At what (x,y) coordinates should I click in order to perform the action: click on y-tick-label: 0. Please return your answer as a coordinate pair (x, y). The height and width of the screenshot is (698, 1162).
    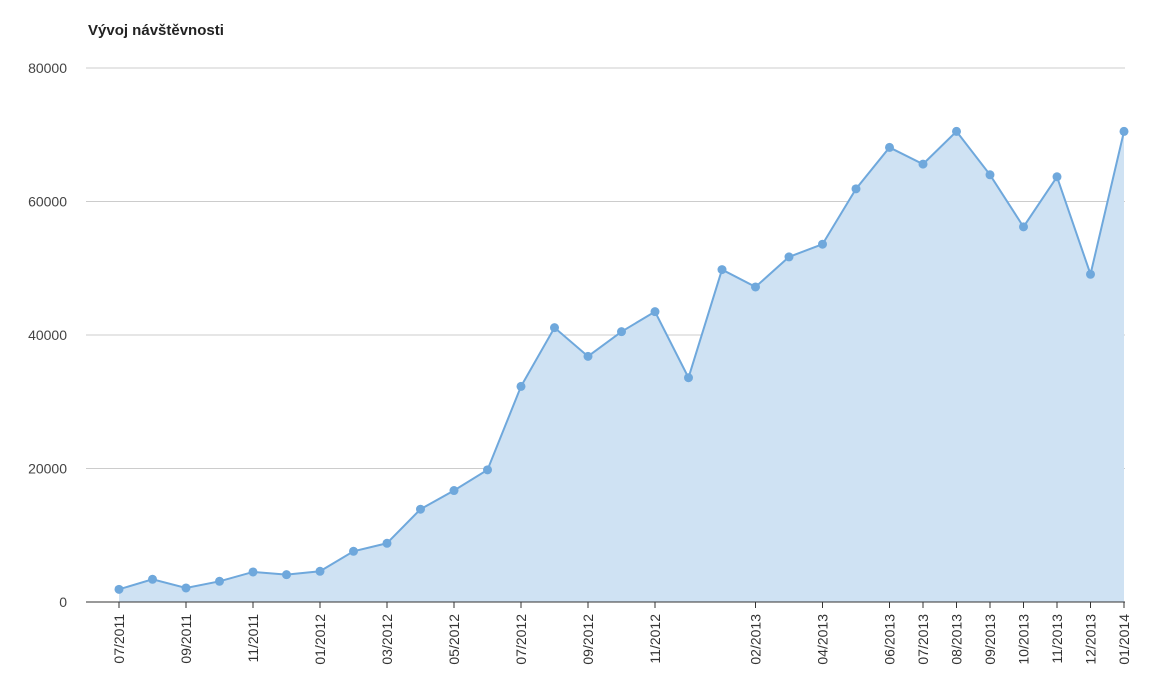
    Looking at the image, I should click on (63, 602).